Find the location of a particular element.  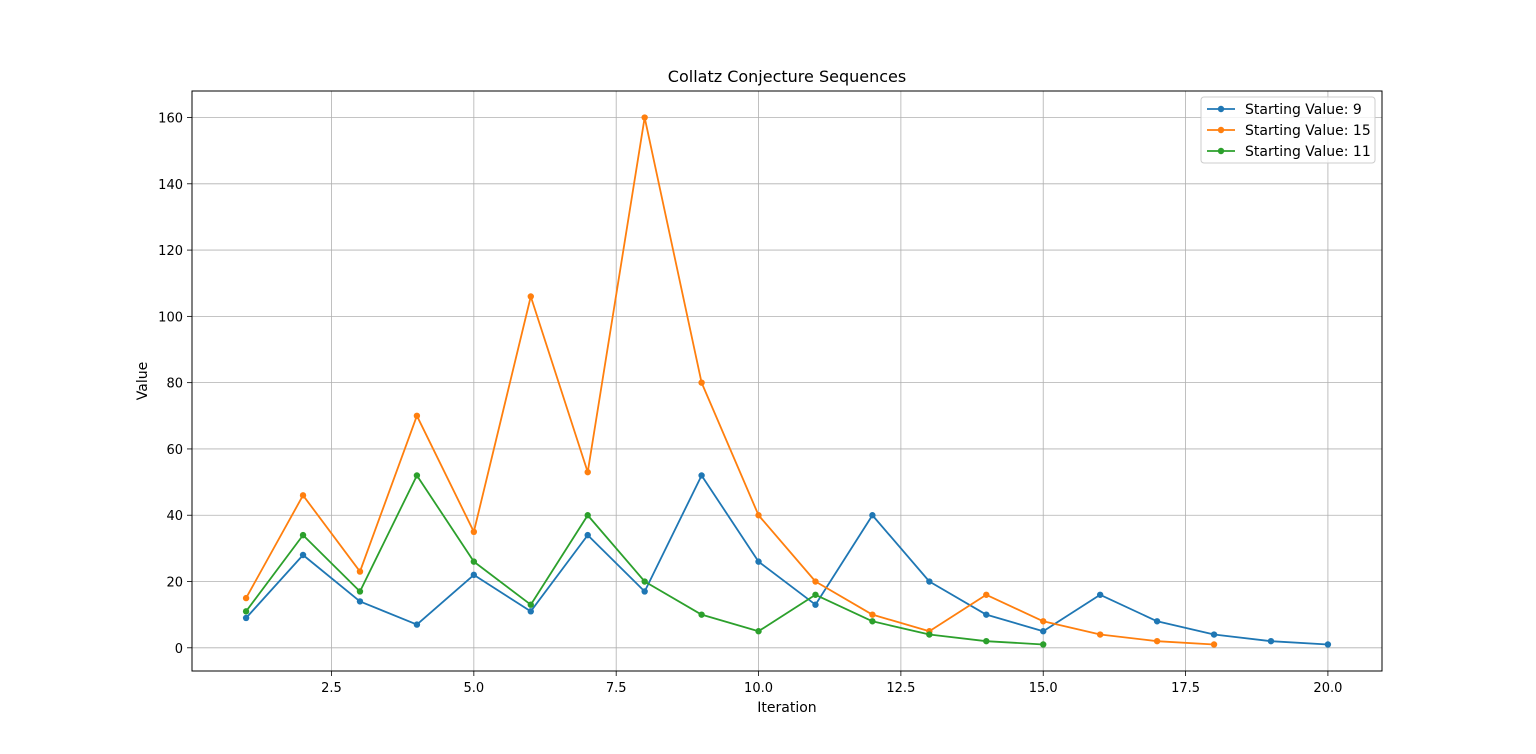

x-tick-label: 10.0 is located at coordinates (758, 688).